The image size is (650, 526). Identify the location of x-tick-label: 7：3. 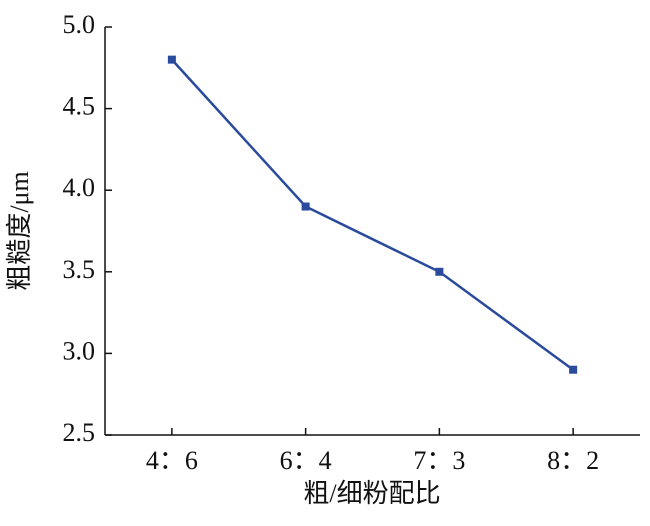
(439, 460).